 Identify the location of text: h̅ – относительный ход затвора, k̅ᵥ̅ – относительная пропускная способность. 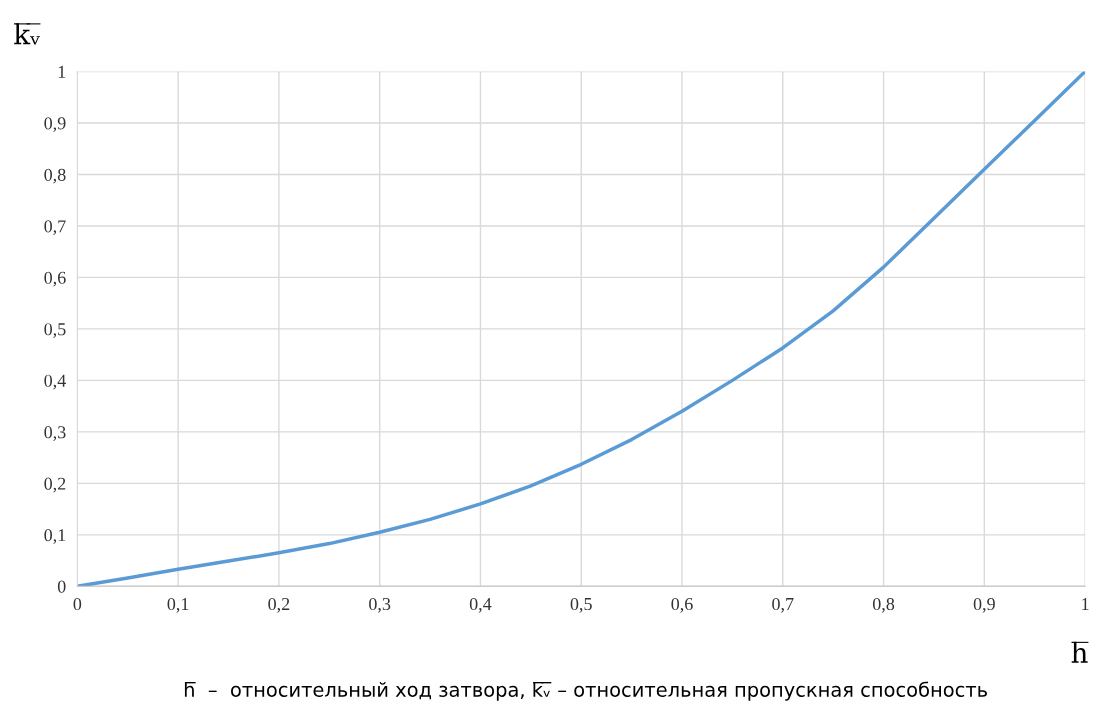
(585, 691).